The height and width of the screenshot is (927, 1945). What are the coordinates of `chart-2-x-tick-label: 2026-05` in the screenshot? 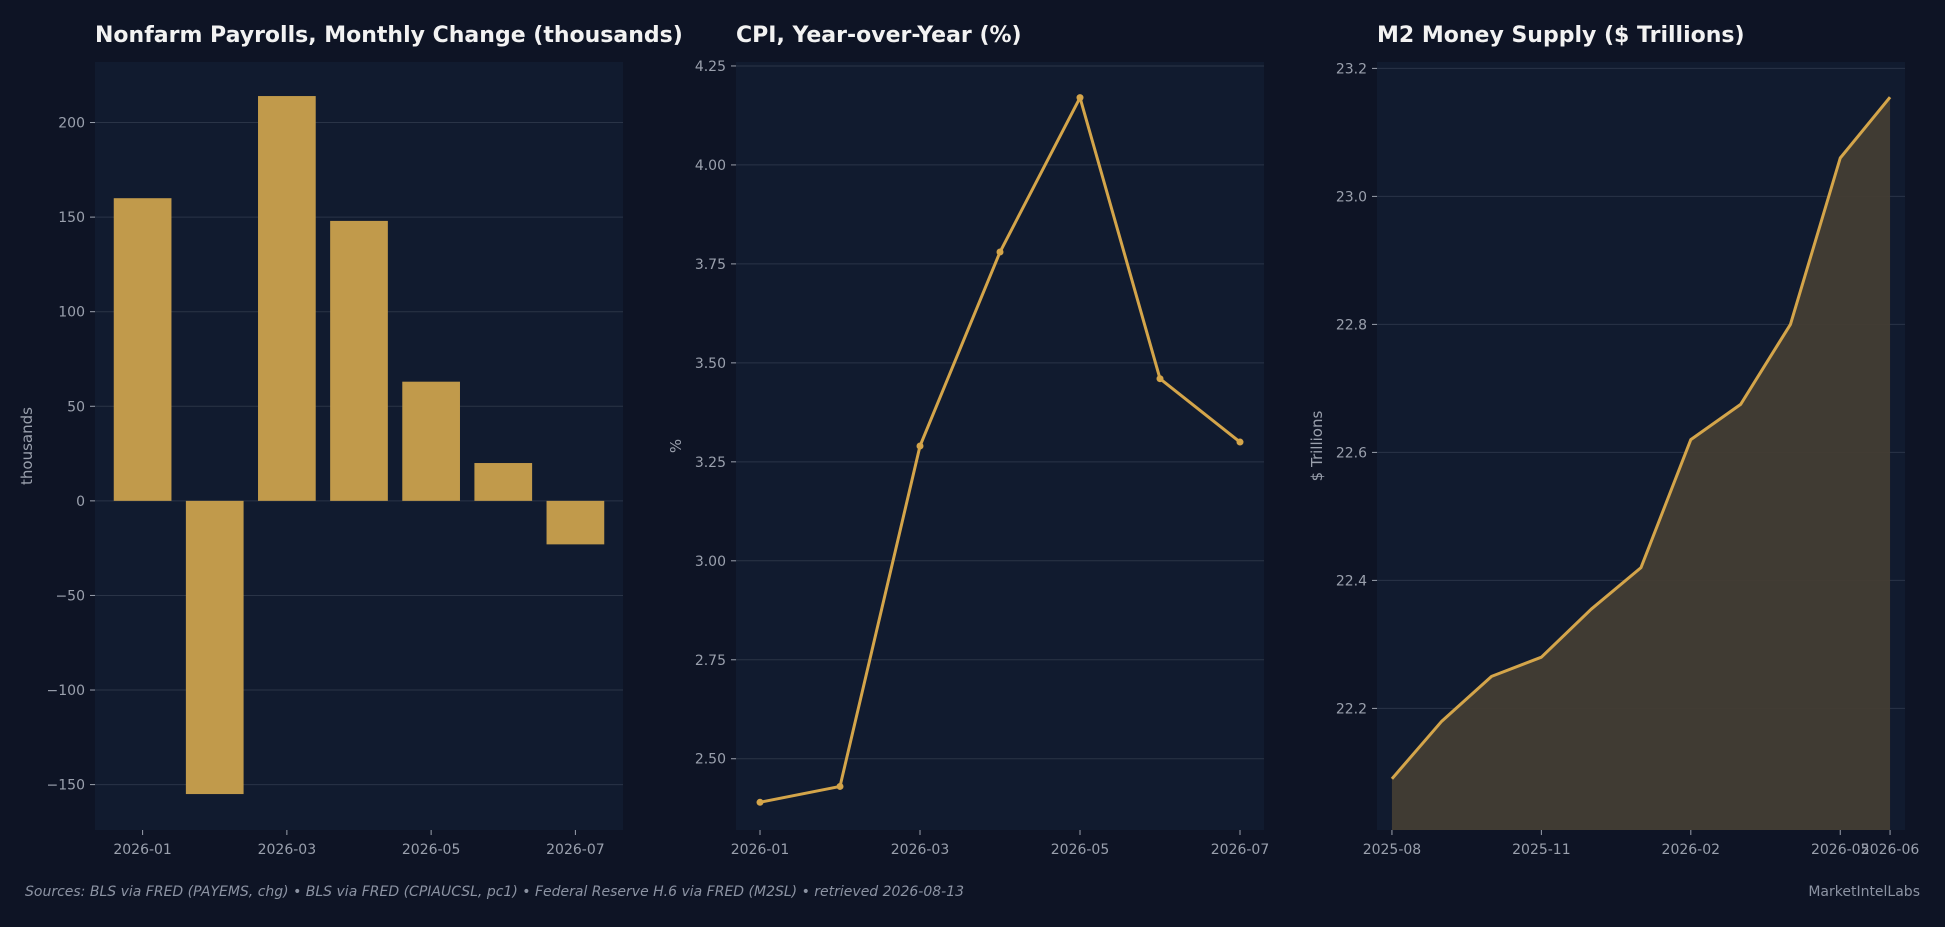 It's located at (1080, 850).